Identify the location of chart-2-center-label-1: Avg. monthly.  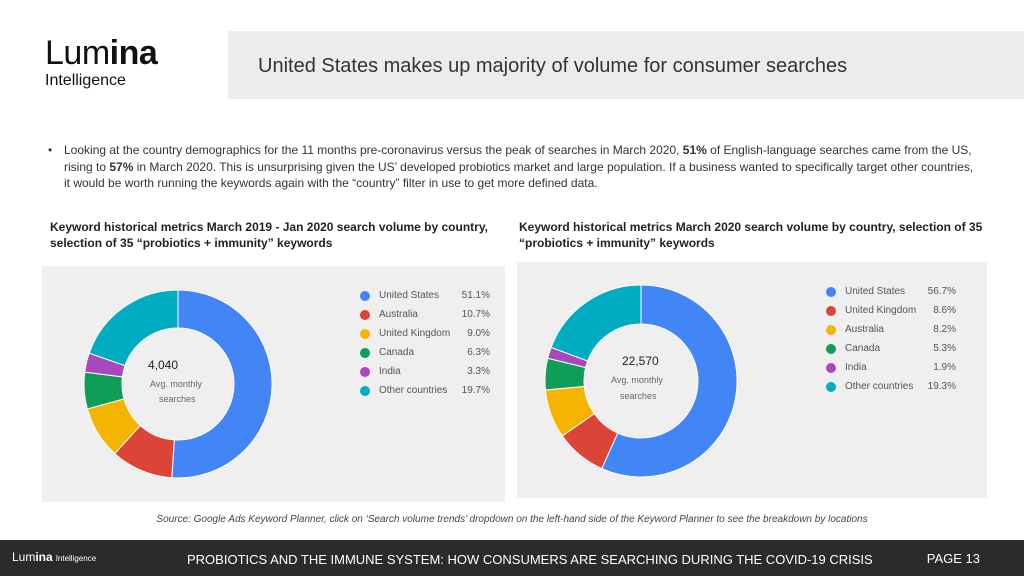
(637, 380).